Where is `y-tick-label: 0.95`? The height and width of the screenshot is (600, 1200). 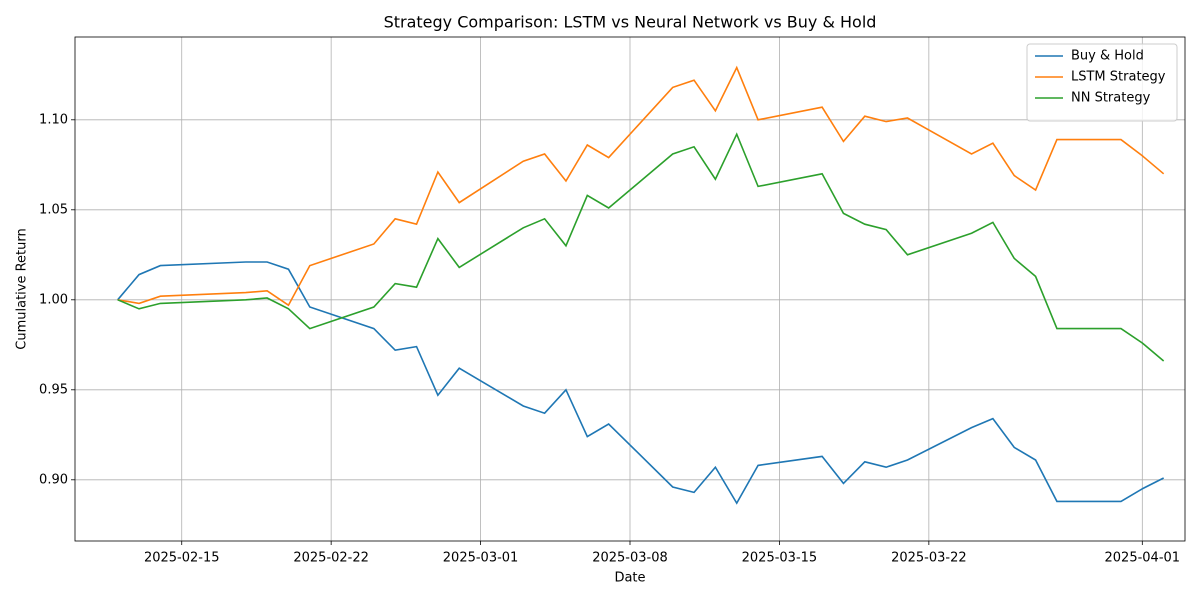 y-tick-label: 0.95 is located at coordinates (53, 389).